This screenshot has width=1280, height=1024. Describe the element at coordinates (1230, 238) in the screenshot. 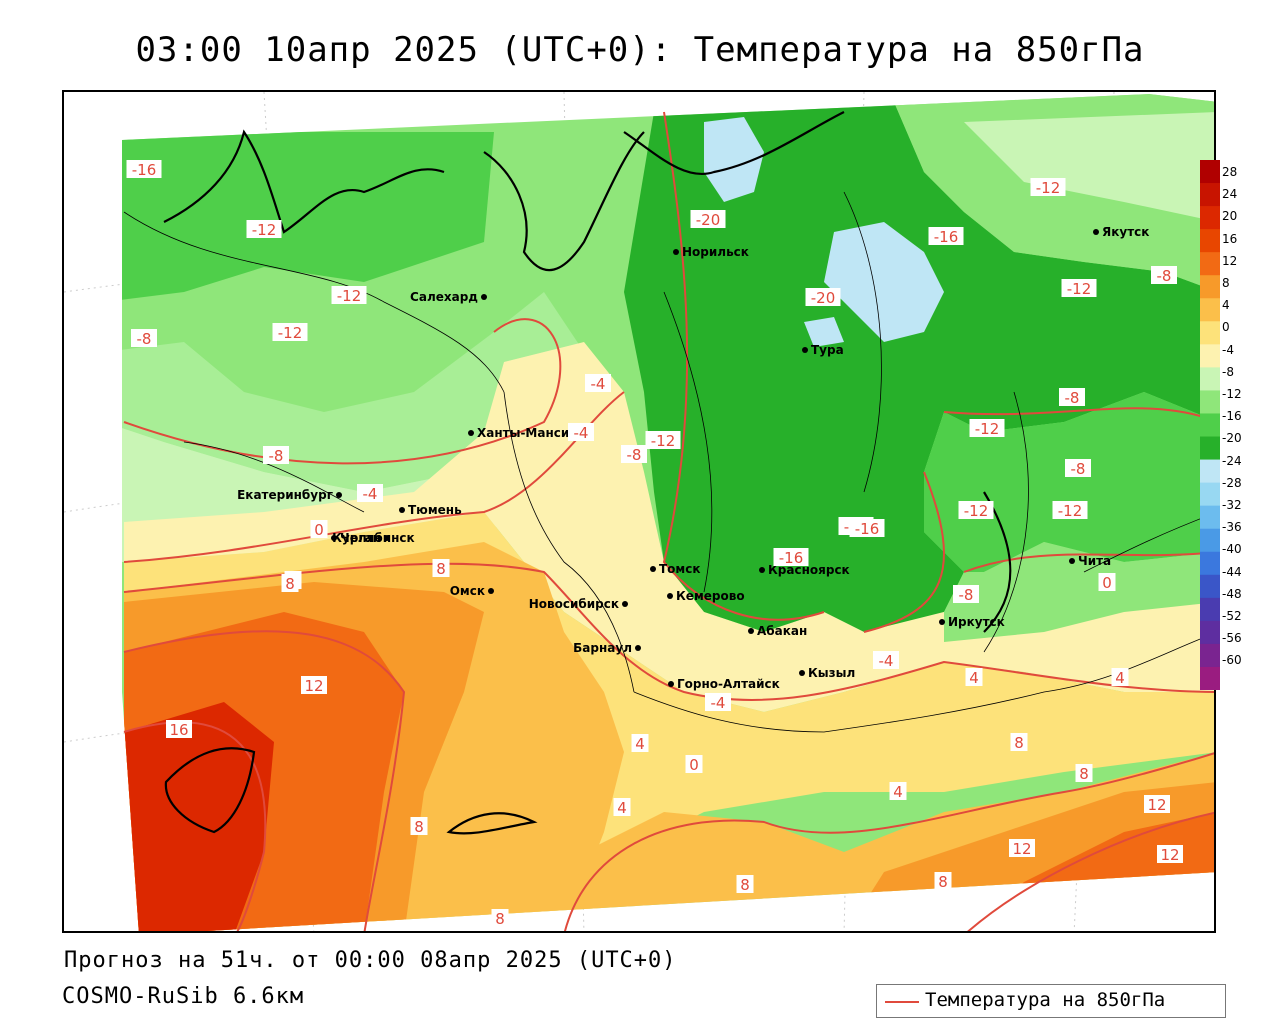

I see `colorbar-tick-label: 16` at that location.